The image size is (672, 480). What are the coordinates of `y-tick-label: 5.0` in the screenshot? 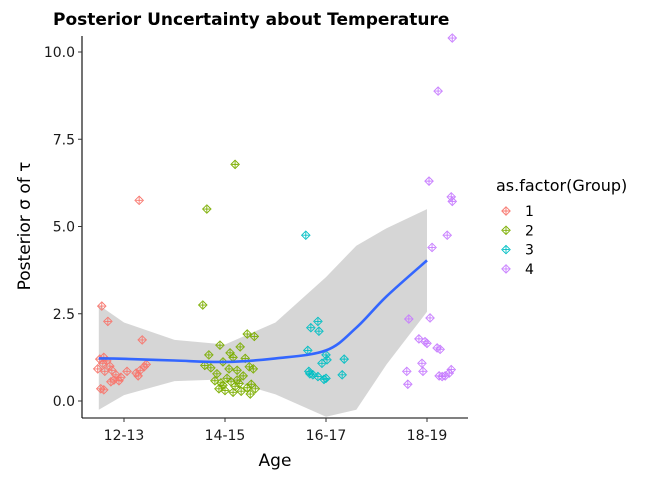 It's located at (64, 228).